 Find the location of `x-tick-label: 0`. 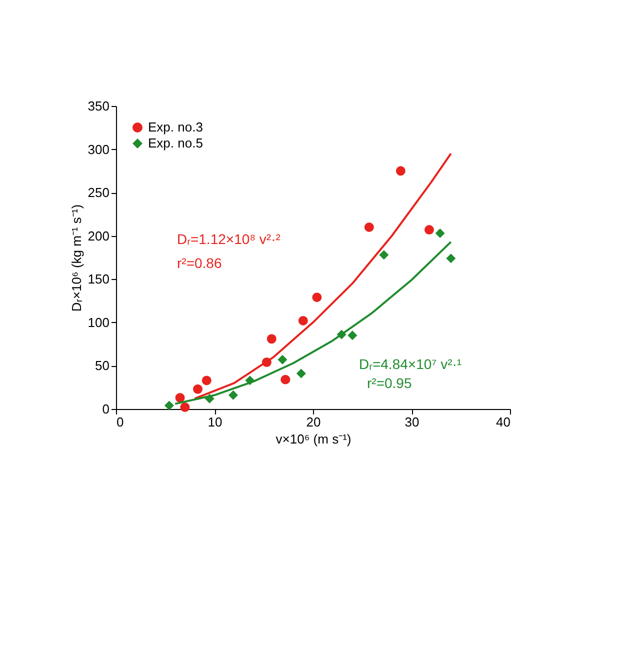

x-tick-label: 0 is located at coordinates (120, 422).